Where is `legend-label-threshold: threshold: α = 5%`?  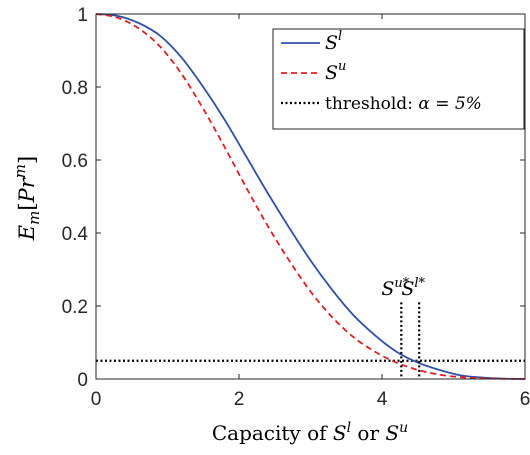 legend-label-threshold: threshold: α = 5% is located at coordinates (403, 104).